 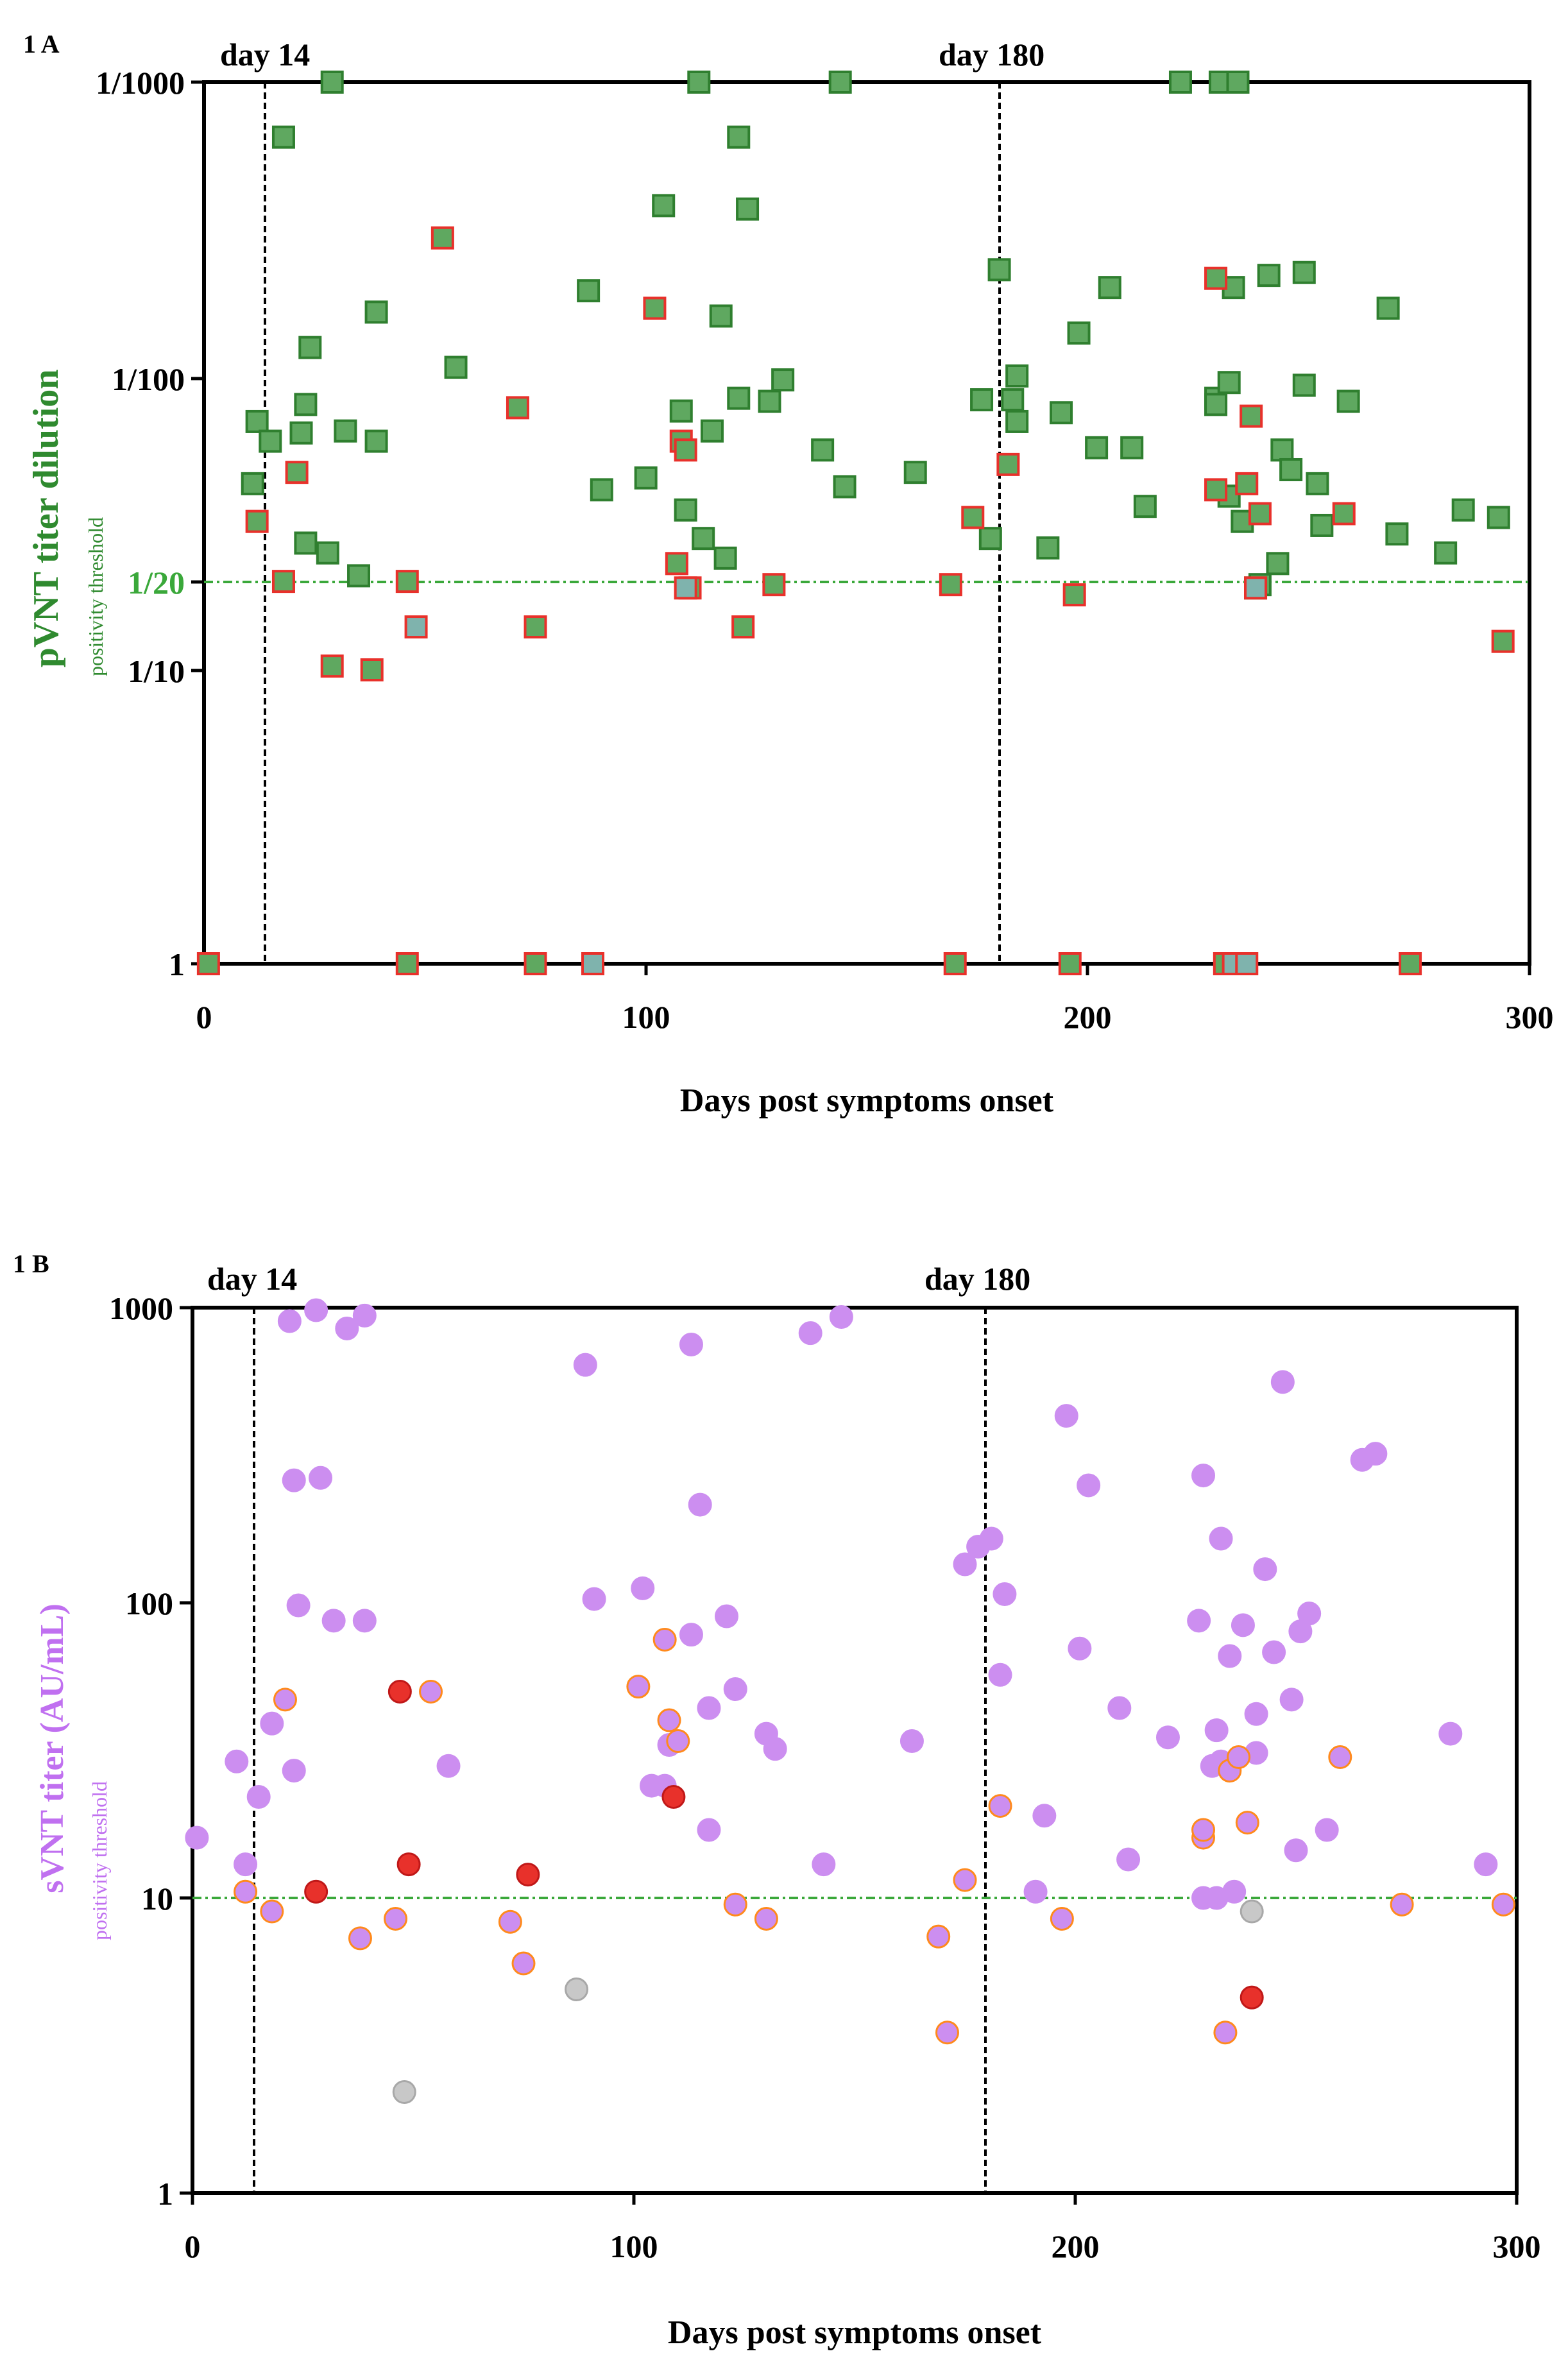 I want to click on x-axis-label-1a: Days post symptoms onset, so click(x=867, y=1100).